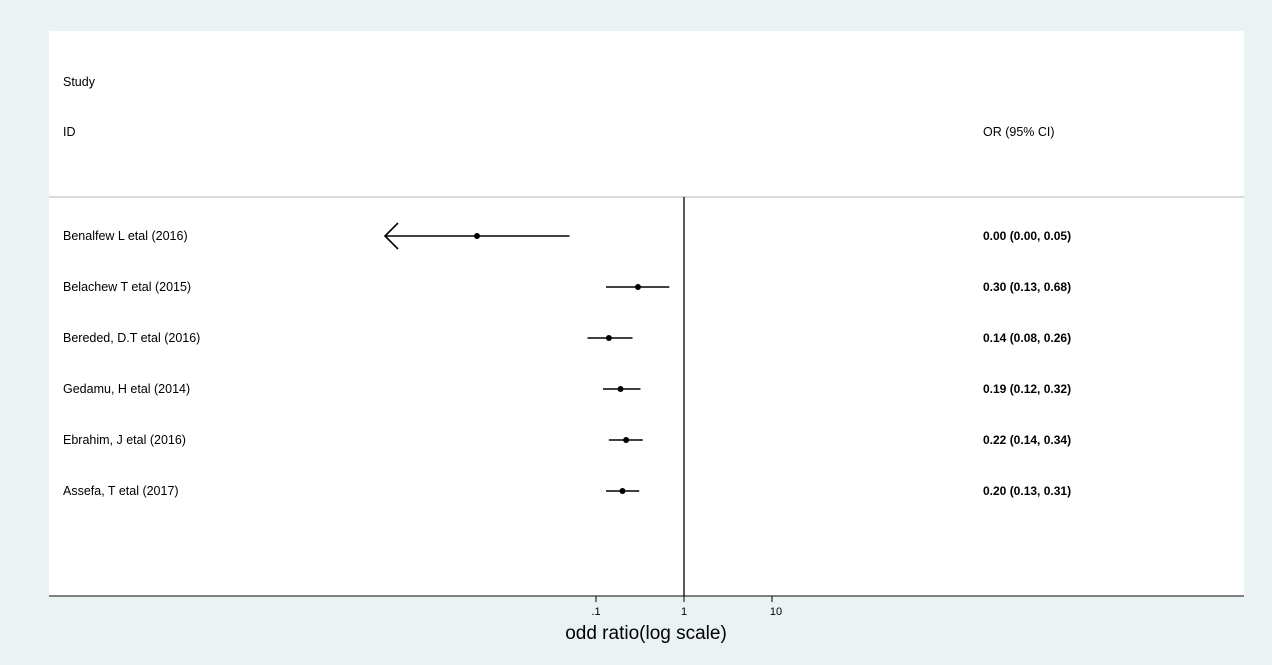 This screenshot has width=1272, height=665. Describe the element at coordinates (131, 338) in the screenshot. I see `study-label: Bereded, D.T etal (2016)` at that location.